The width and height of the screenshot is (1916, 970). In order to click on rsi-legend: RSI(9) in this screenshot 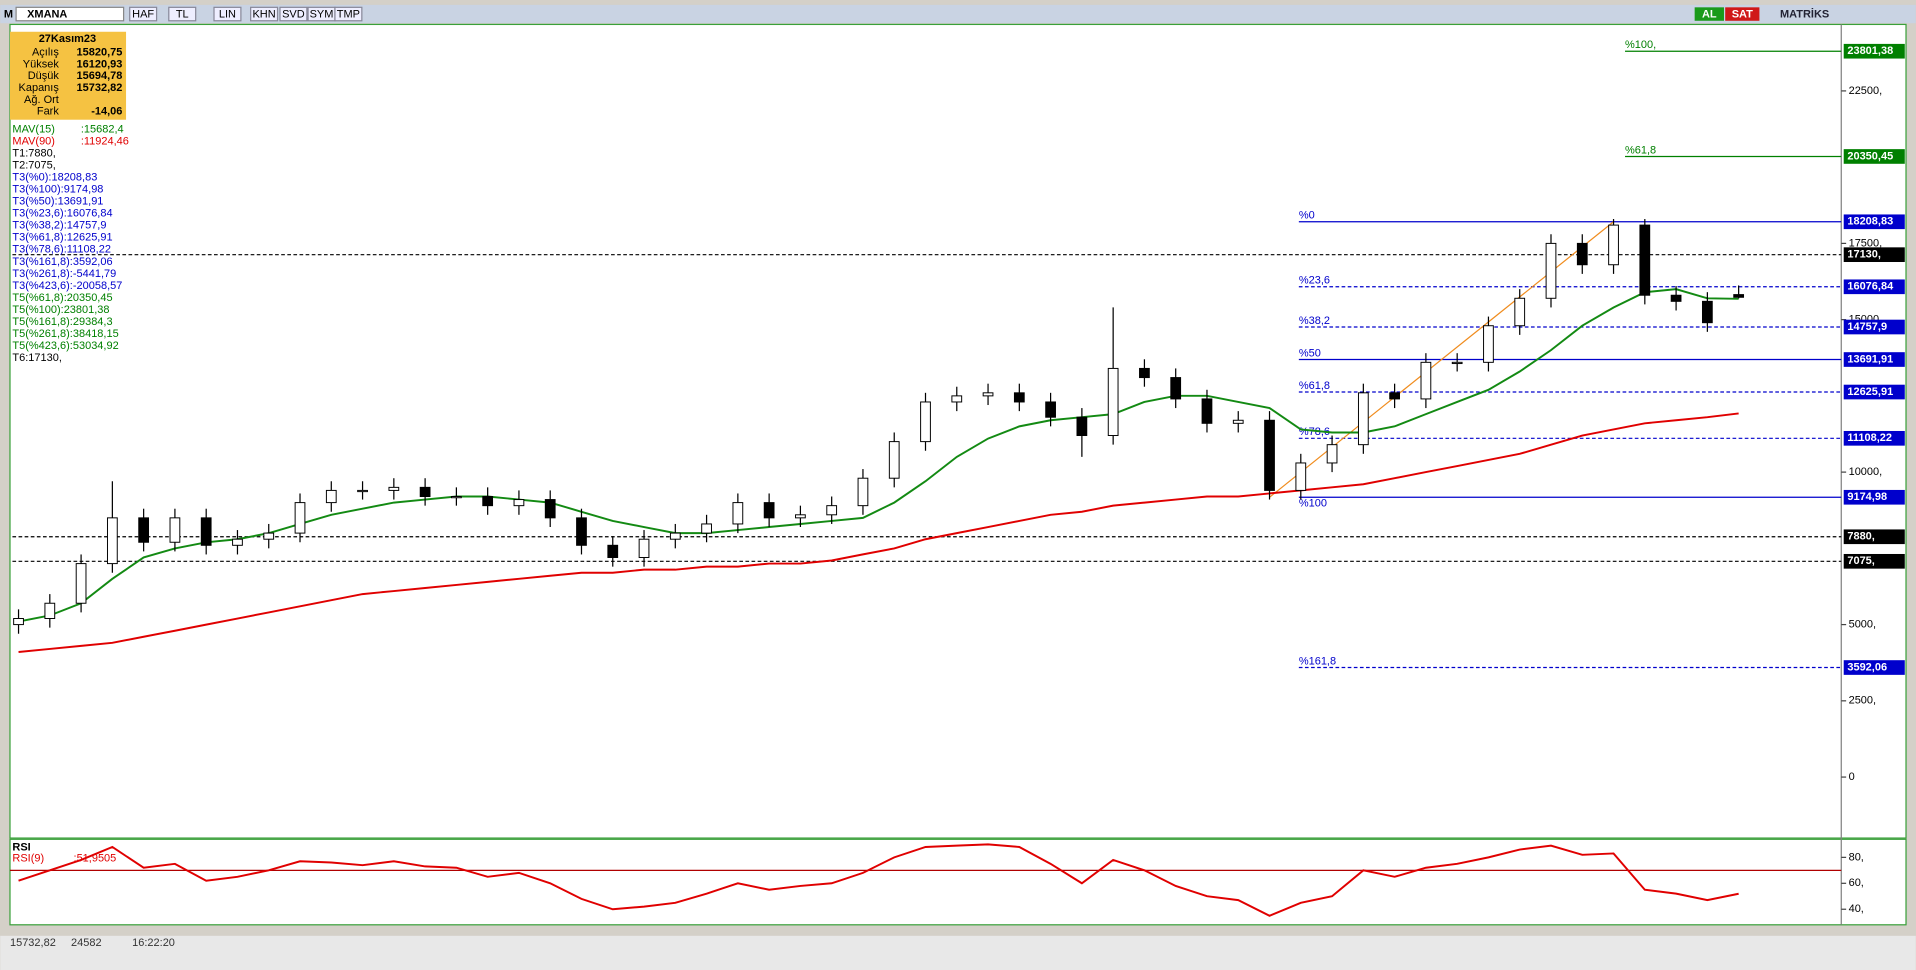, I will do `click(28, 859)`.